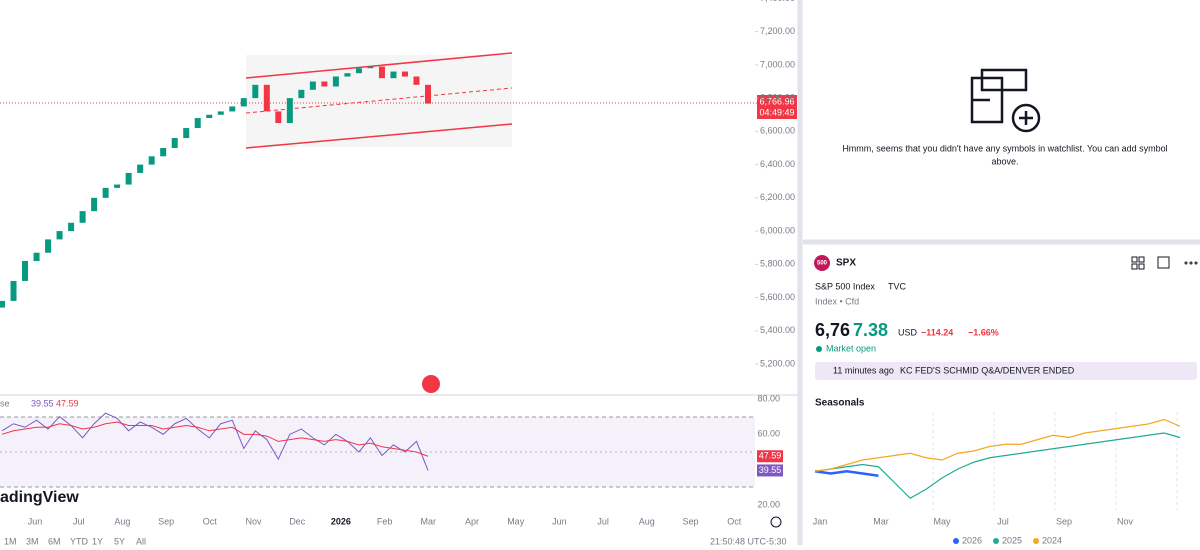 This screenshot has height=550, width=1200. Describe the element at coordinates (777, 264) in the screenshot. I see `y-tick-label: 5,800.00` at that location.